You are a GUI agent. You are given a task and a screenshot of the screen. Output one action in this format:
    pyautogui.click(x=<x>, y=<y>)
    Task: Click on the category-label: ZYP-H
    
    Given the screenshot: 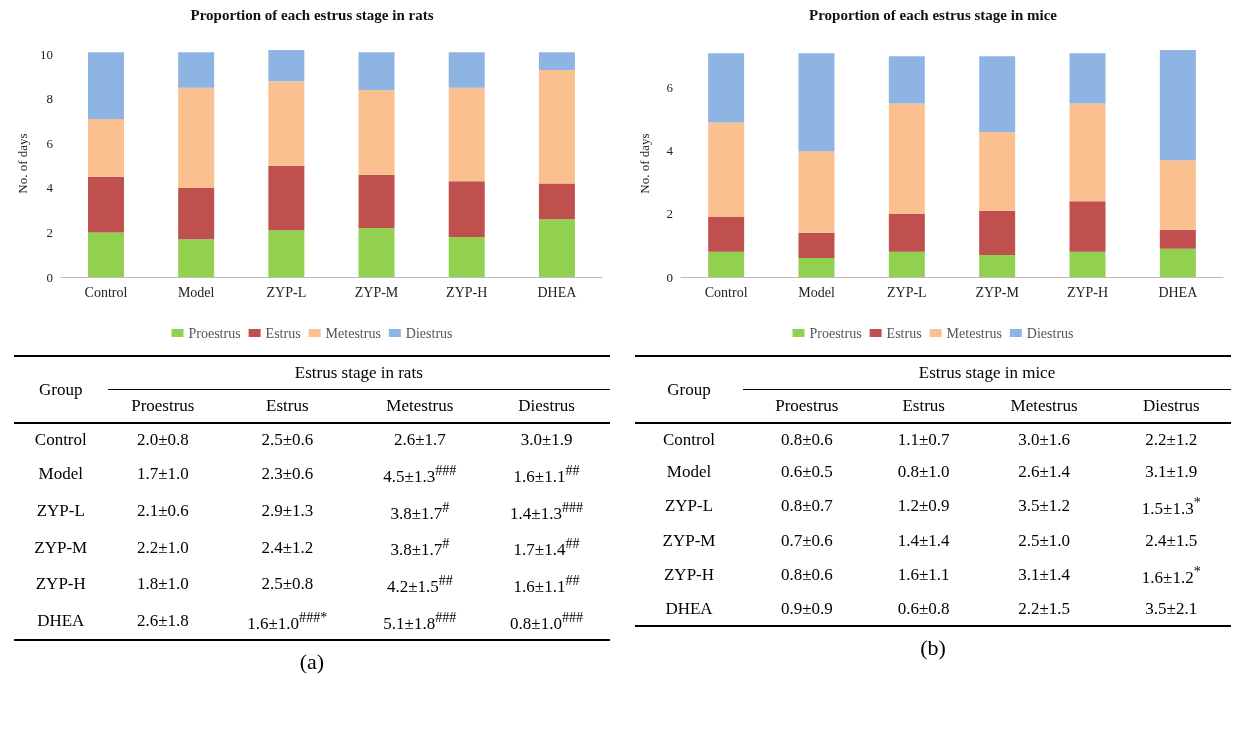 What is the action you would take?
    pyautogui.click(x=60, y=584)
    